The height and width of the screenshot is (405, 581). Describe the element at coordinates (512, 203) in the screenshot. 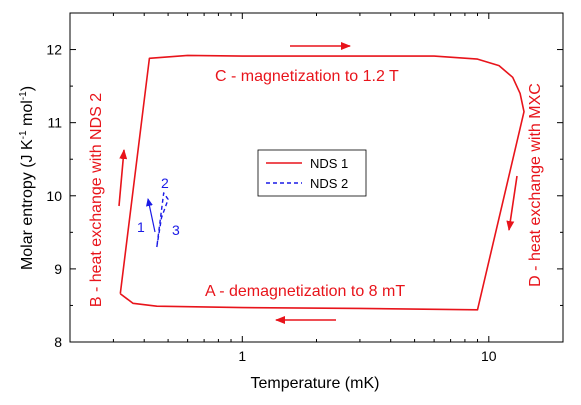

I see `arrow-heat-exchange-mxc-down` at that location.